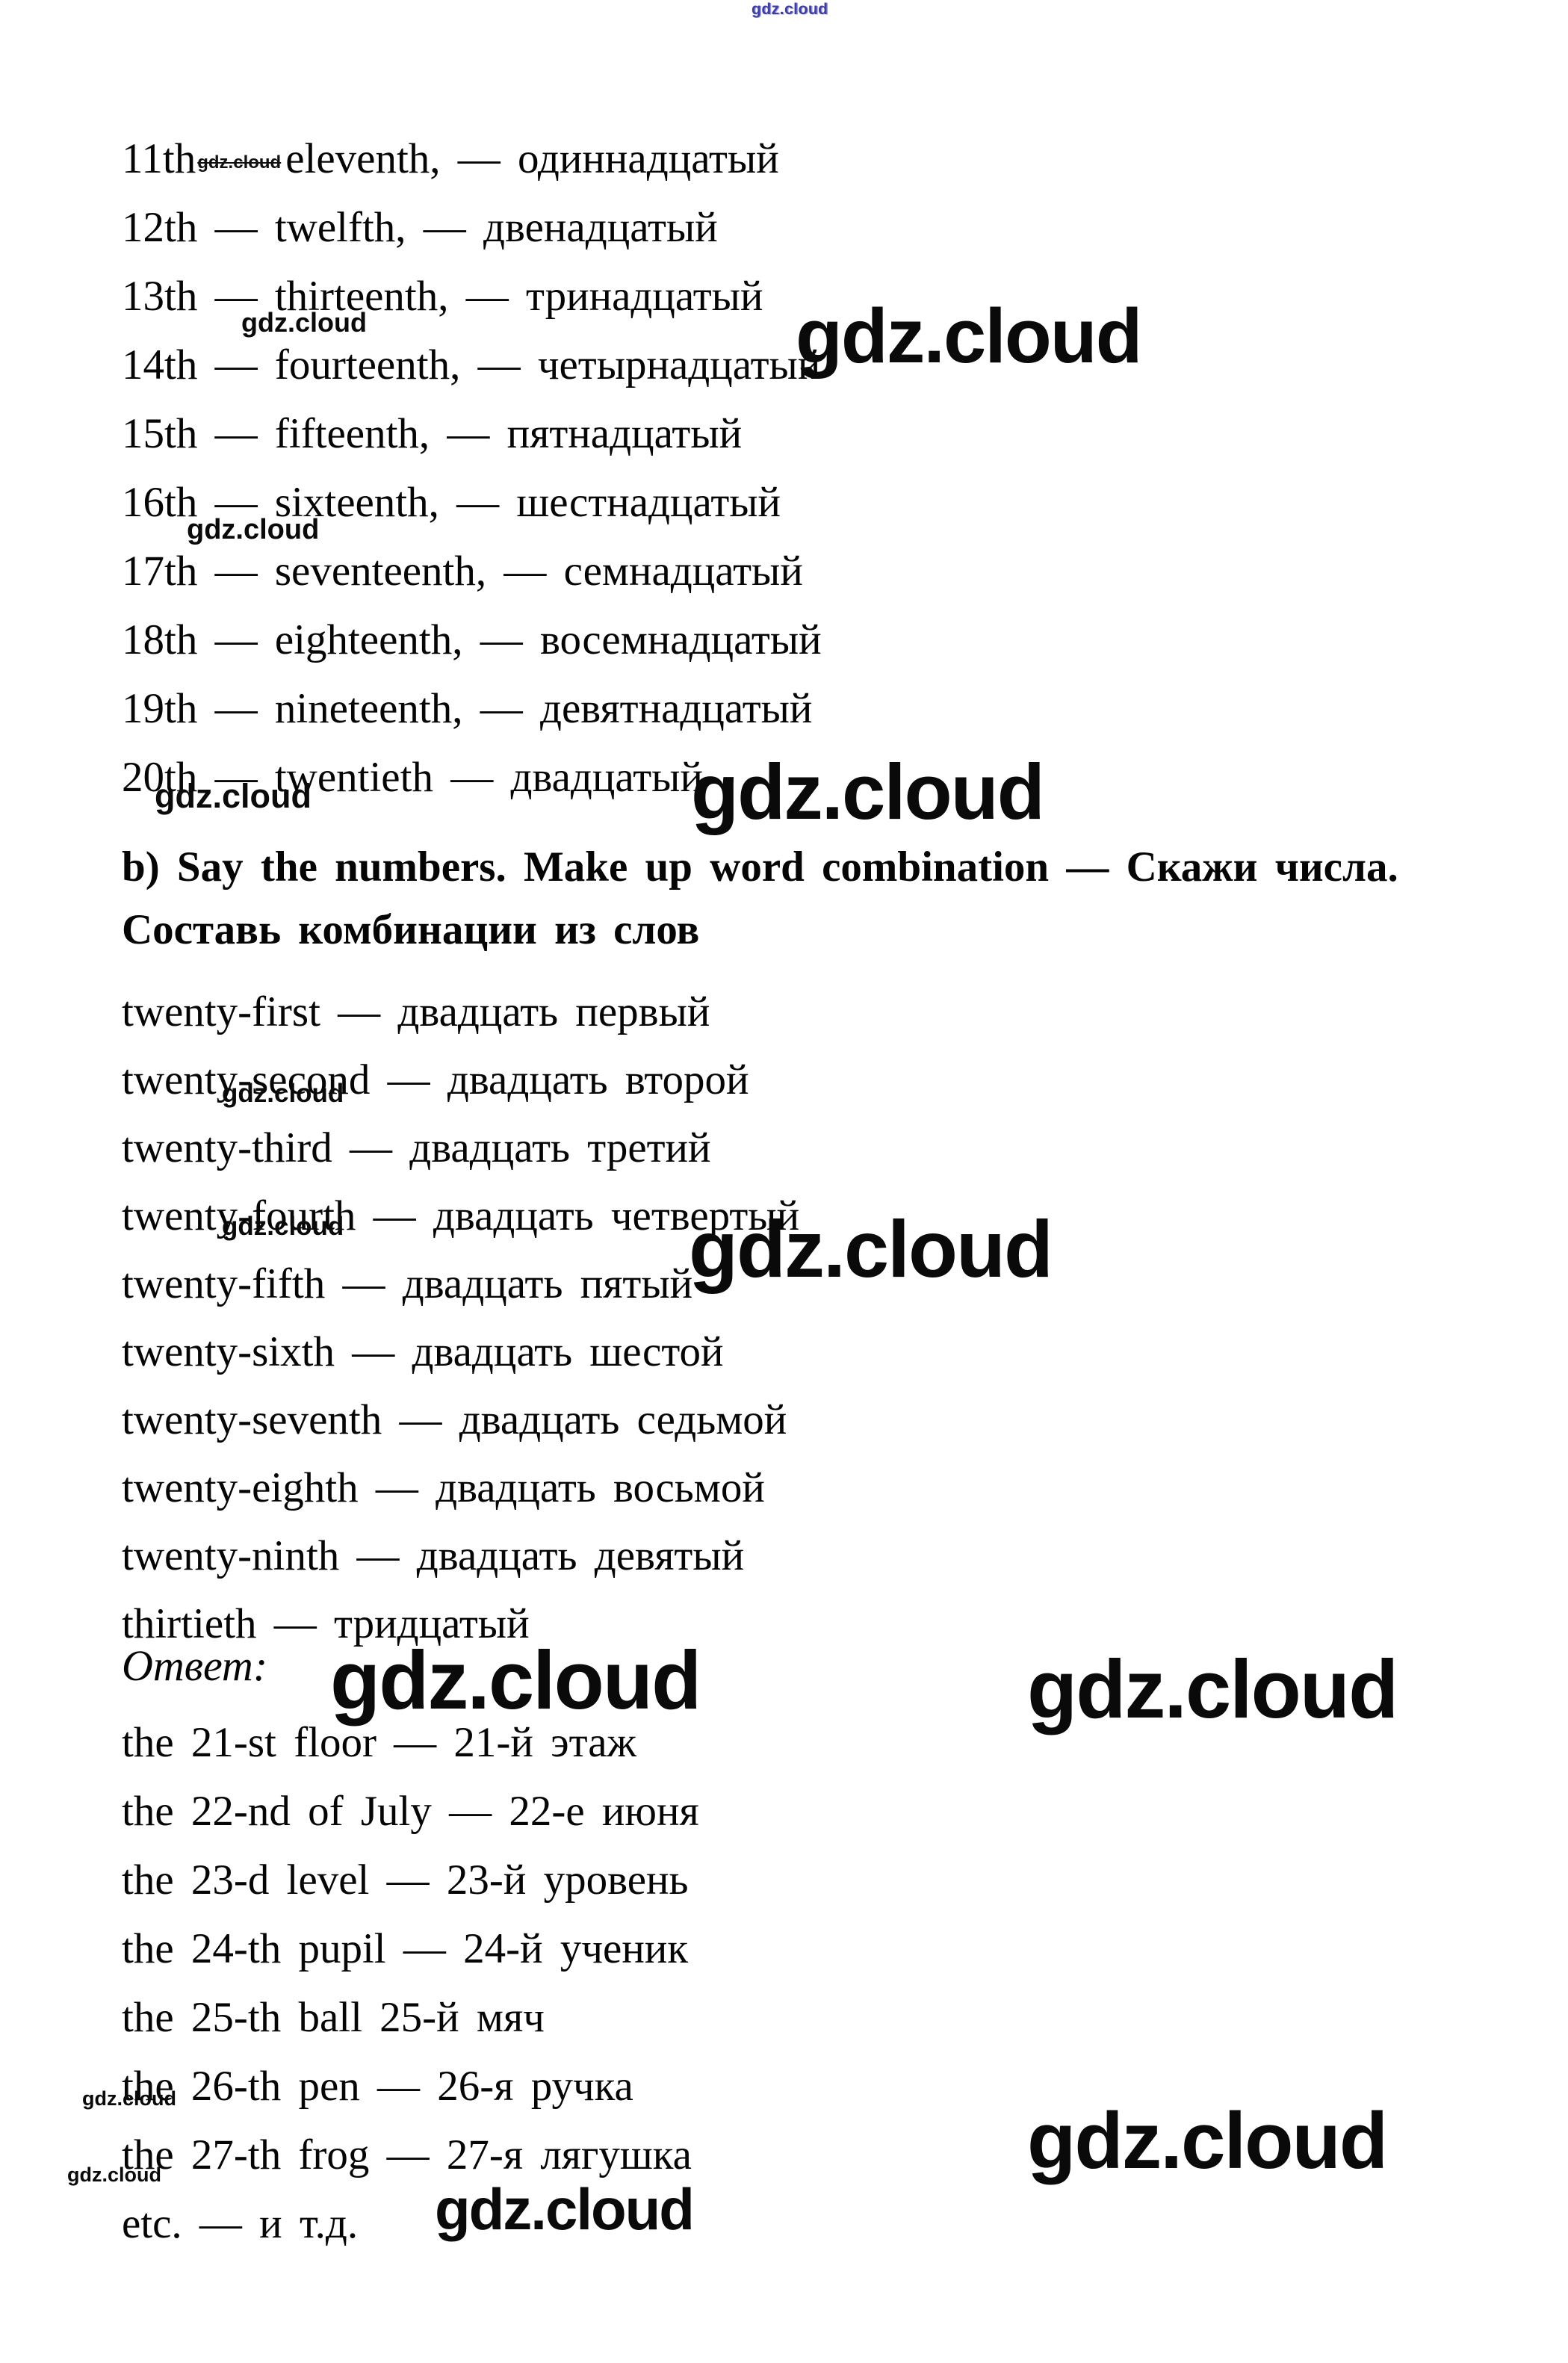  I want to click on watermark-large-20th-row: gdz.cloud, so click(868, 792).